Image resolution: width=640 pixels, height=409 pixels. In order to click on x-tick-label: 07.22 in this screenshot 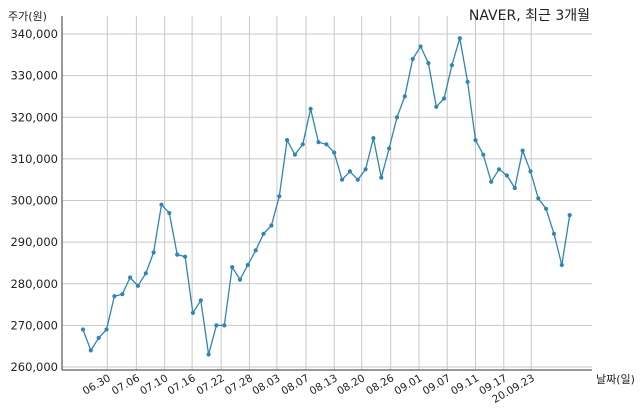, I will do `click(211, 384)`.